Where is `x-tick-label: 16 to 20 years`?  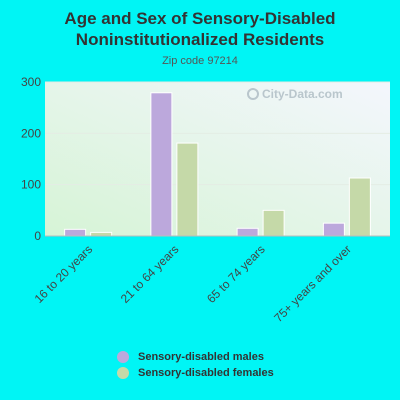
x-tick-label: 16 to 20 years is located at coordinates (64, 274).